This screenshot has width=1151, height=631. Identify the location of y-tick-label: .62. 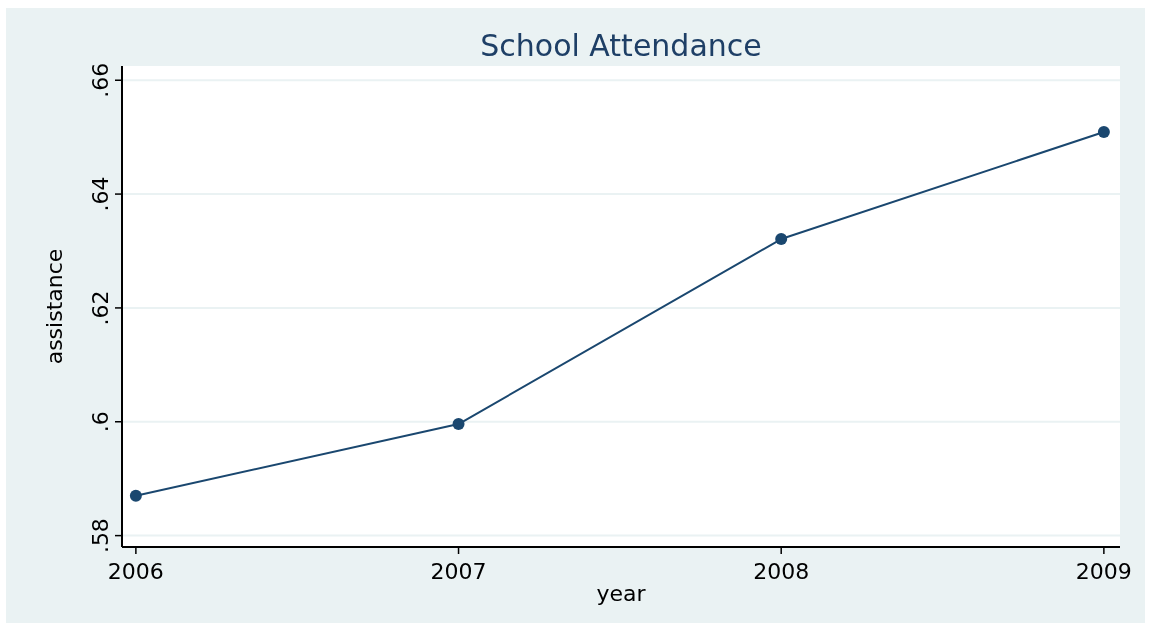
(100, 308).